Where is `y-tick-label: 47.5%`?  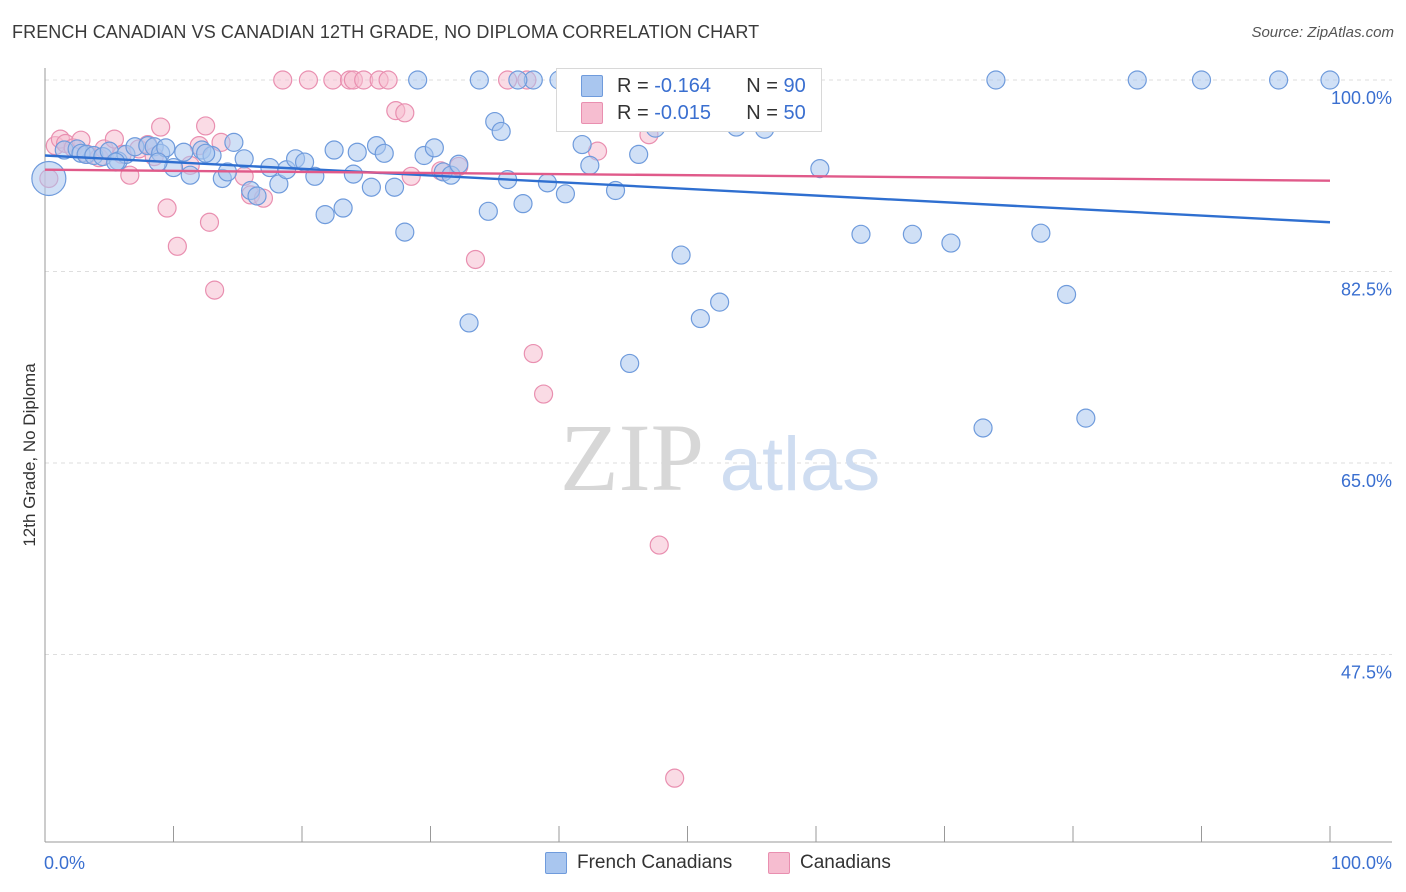 y-tick-label: 47.5% is located at coordinates (1366, 673).